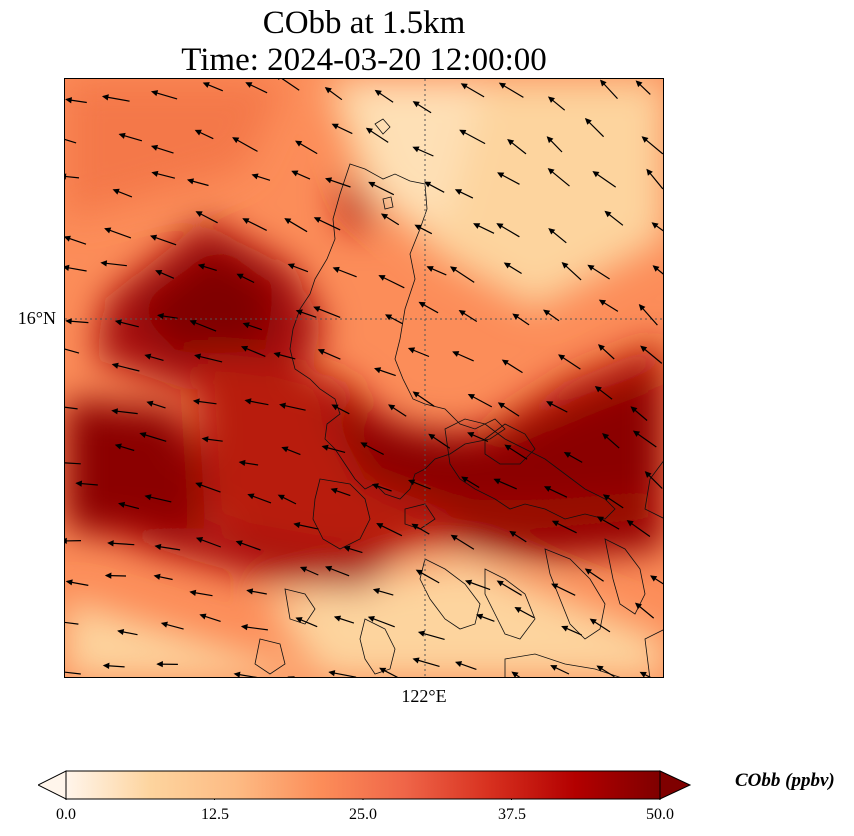 The image size is (854, 836). I want to click on map-subtitle-time: Time: 2024-03-20 12:00:00, so click(364, 60).